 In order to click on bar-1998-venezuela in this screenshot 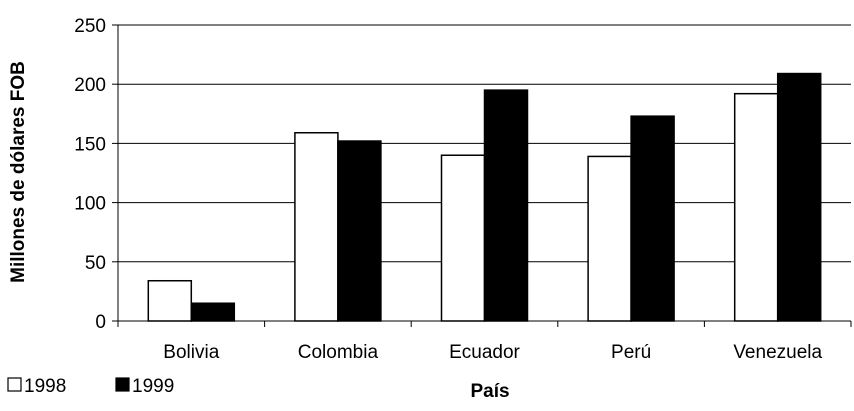, I will do `click(756, 207)`.